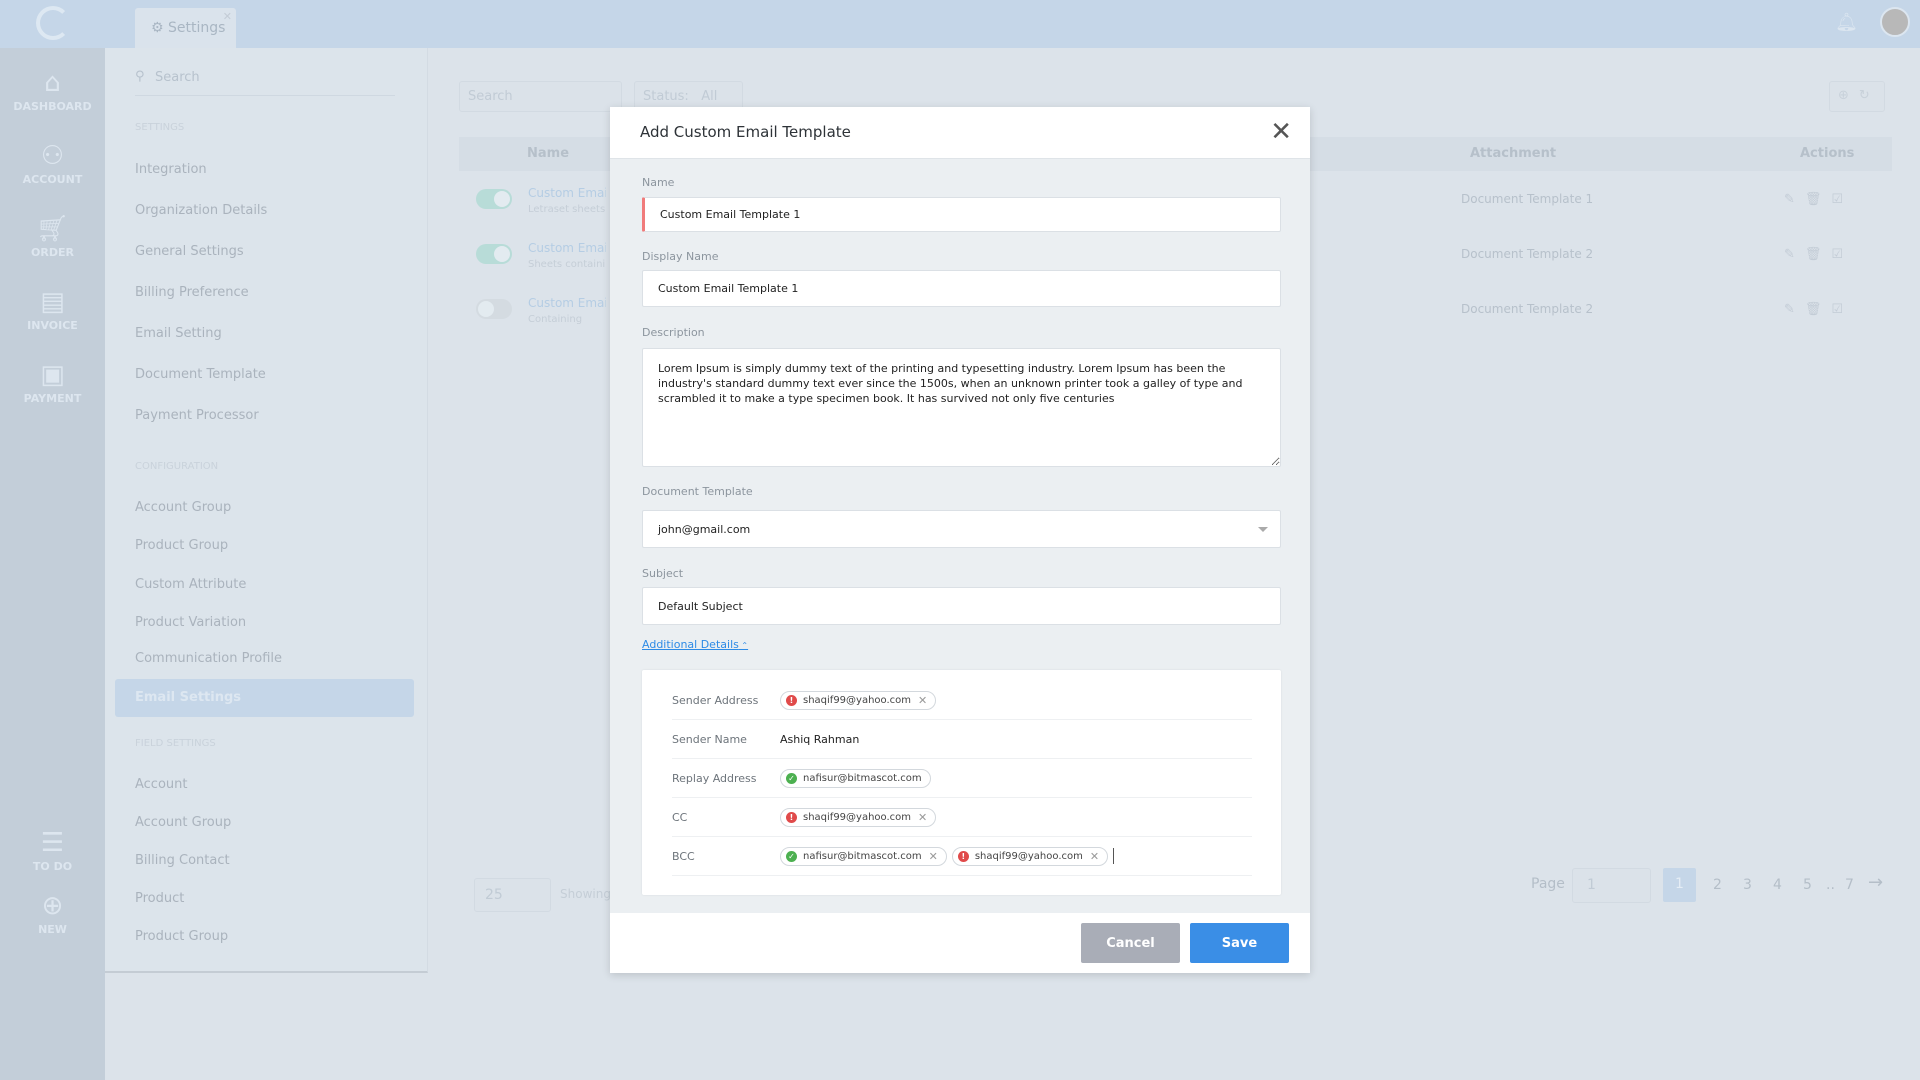 This screenshot has width=1920, height=1080. Describe the element at coordinates (189, 251) in the screenshot. I see `sidebar-item-general-settings: General Settings` at that location.